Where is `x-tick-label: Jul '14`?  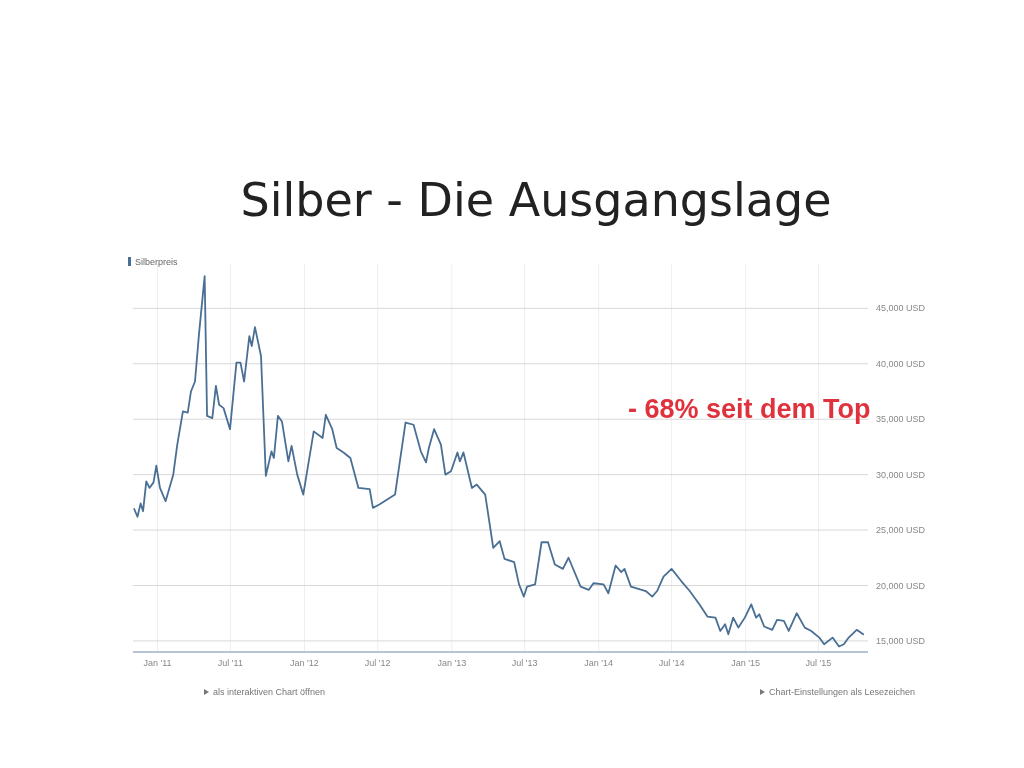
x-tick-label: Jul '14 is located at coordinates (671, 663).